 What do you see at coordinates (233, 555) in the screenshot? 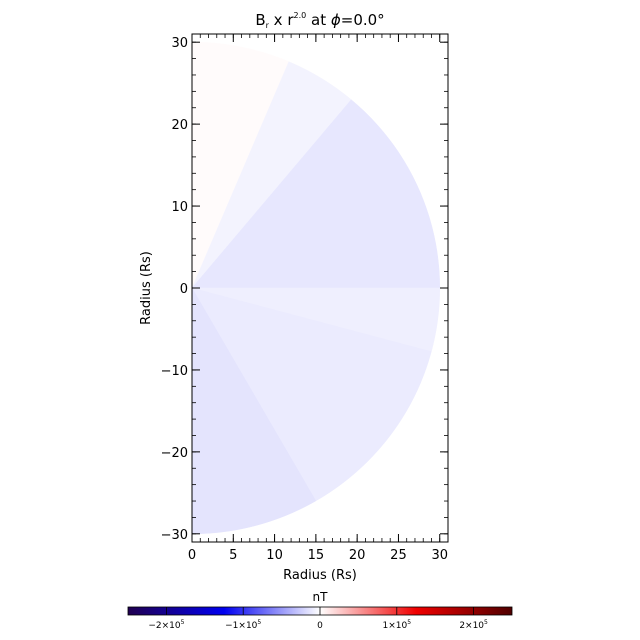
I see `x-tick-label: 5` at bounding box center [233, 555].